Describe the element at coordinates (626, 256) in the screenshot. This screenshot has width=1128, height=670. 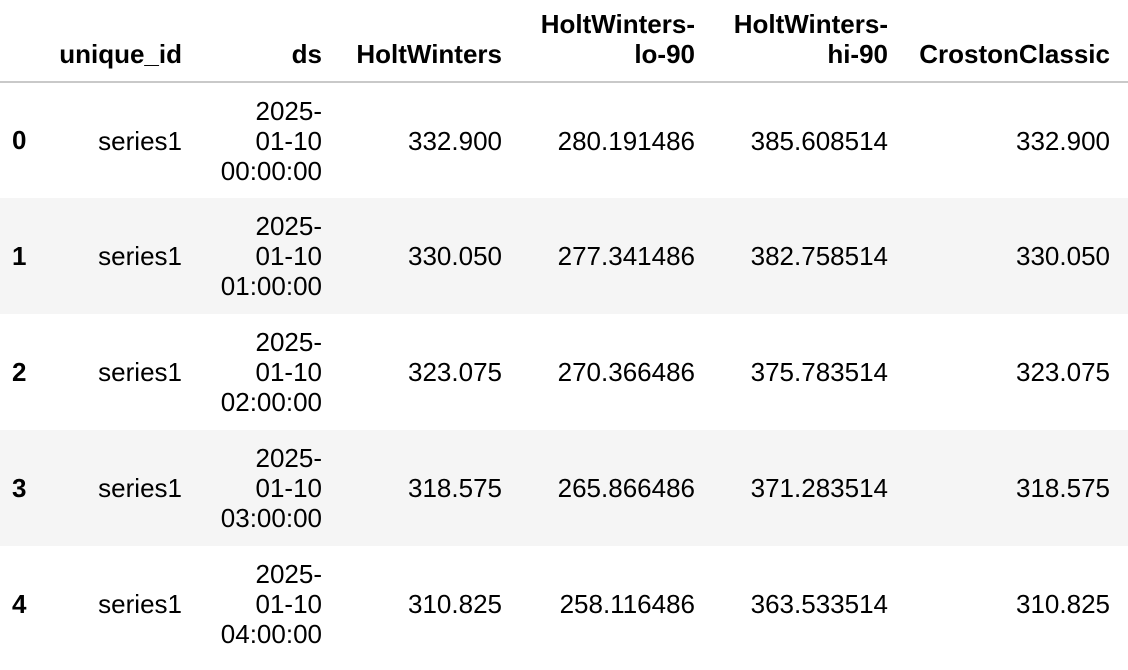
I see `holtwinters-lo-90-cell: 277.341486` at that location.